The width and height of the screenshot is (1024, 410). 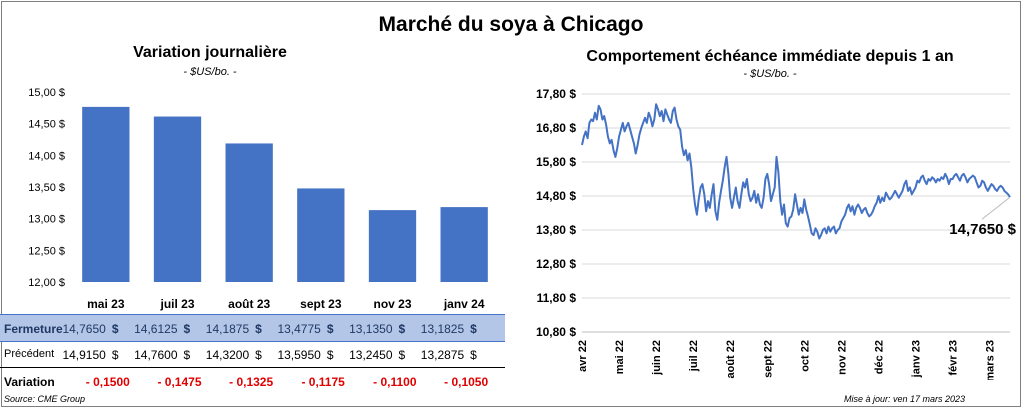 I want to click on source-note: Source: CME Group, so click(x=45, y=399).